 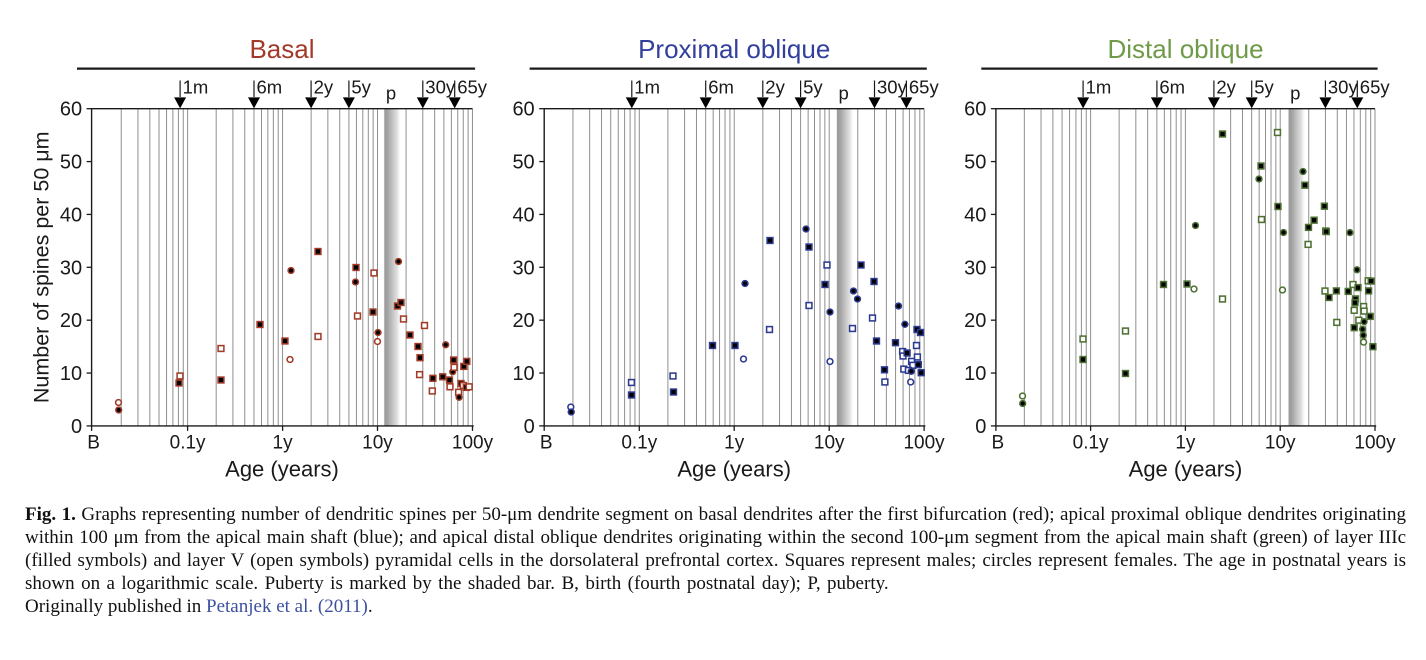 I want to click on svg-text: Distal oblique, so click(x=1185, y=49).